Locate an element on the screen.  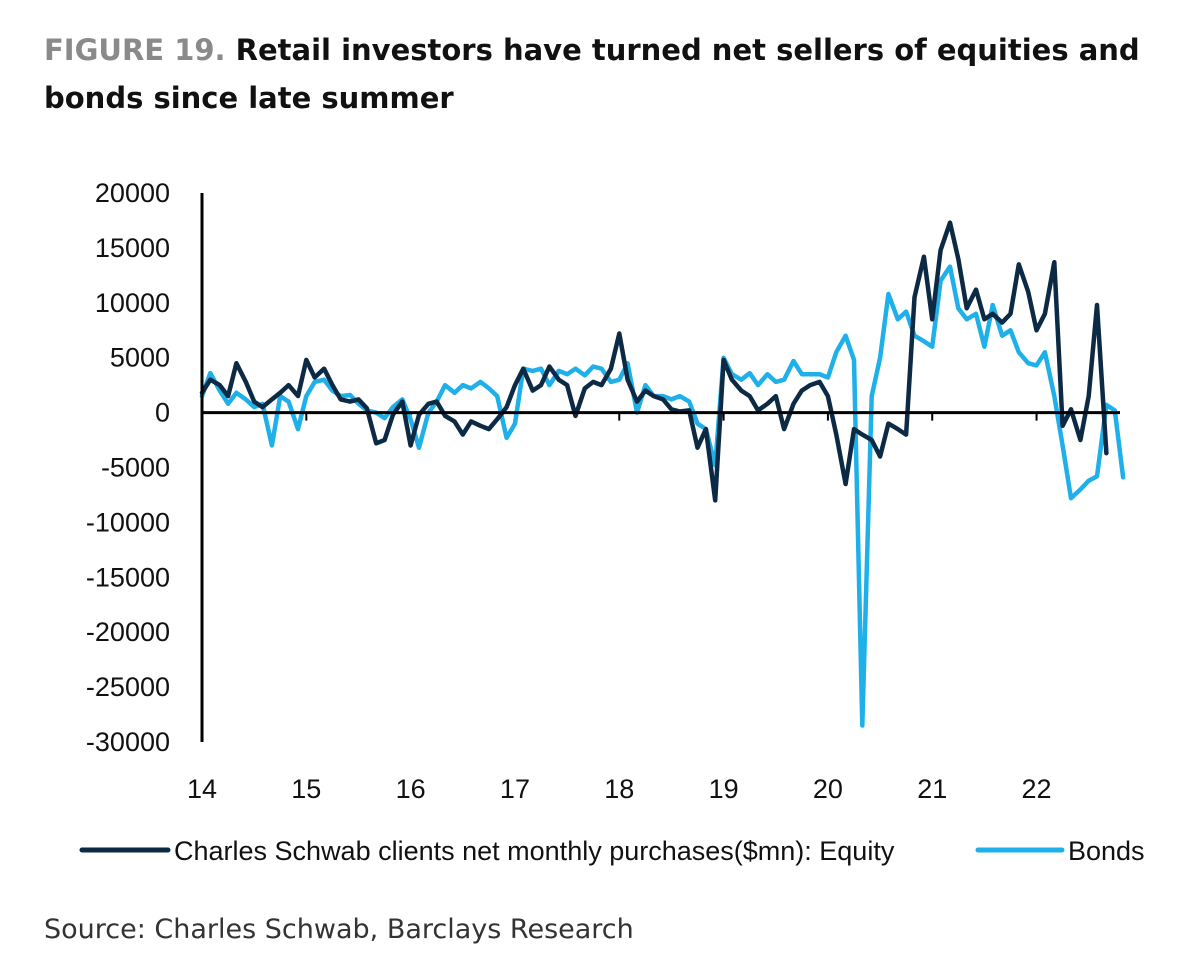
y-tick-label: -25000 is located at coordinates (128, 687).